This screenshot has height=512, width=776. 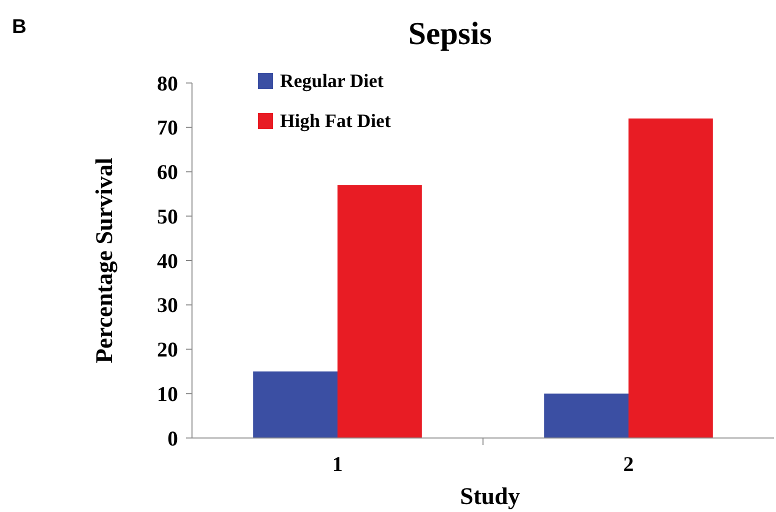 What do you see at coordinates (628, 464) in the screenshot?
I see `x-tick-label: 2` at bounding box center [628, 464].